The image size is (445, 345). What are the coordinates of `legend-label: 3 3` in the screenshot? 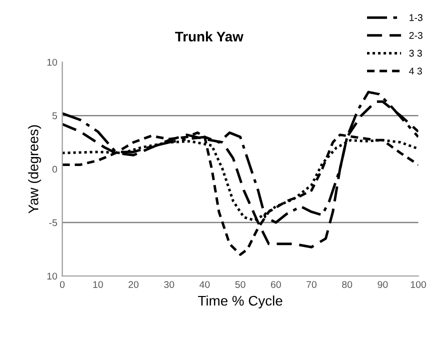 It's located at (415, 53).